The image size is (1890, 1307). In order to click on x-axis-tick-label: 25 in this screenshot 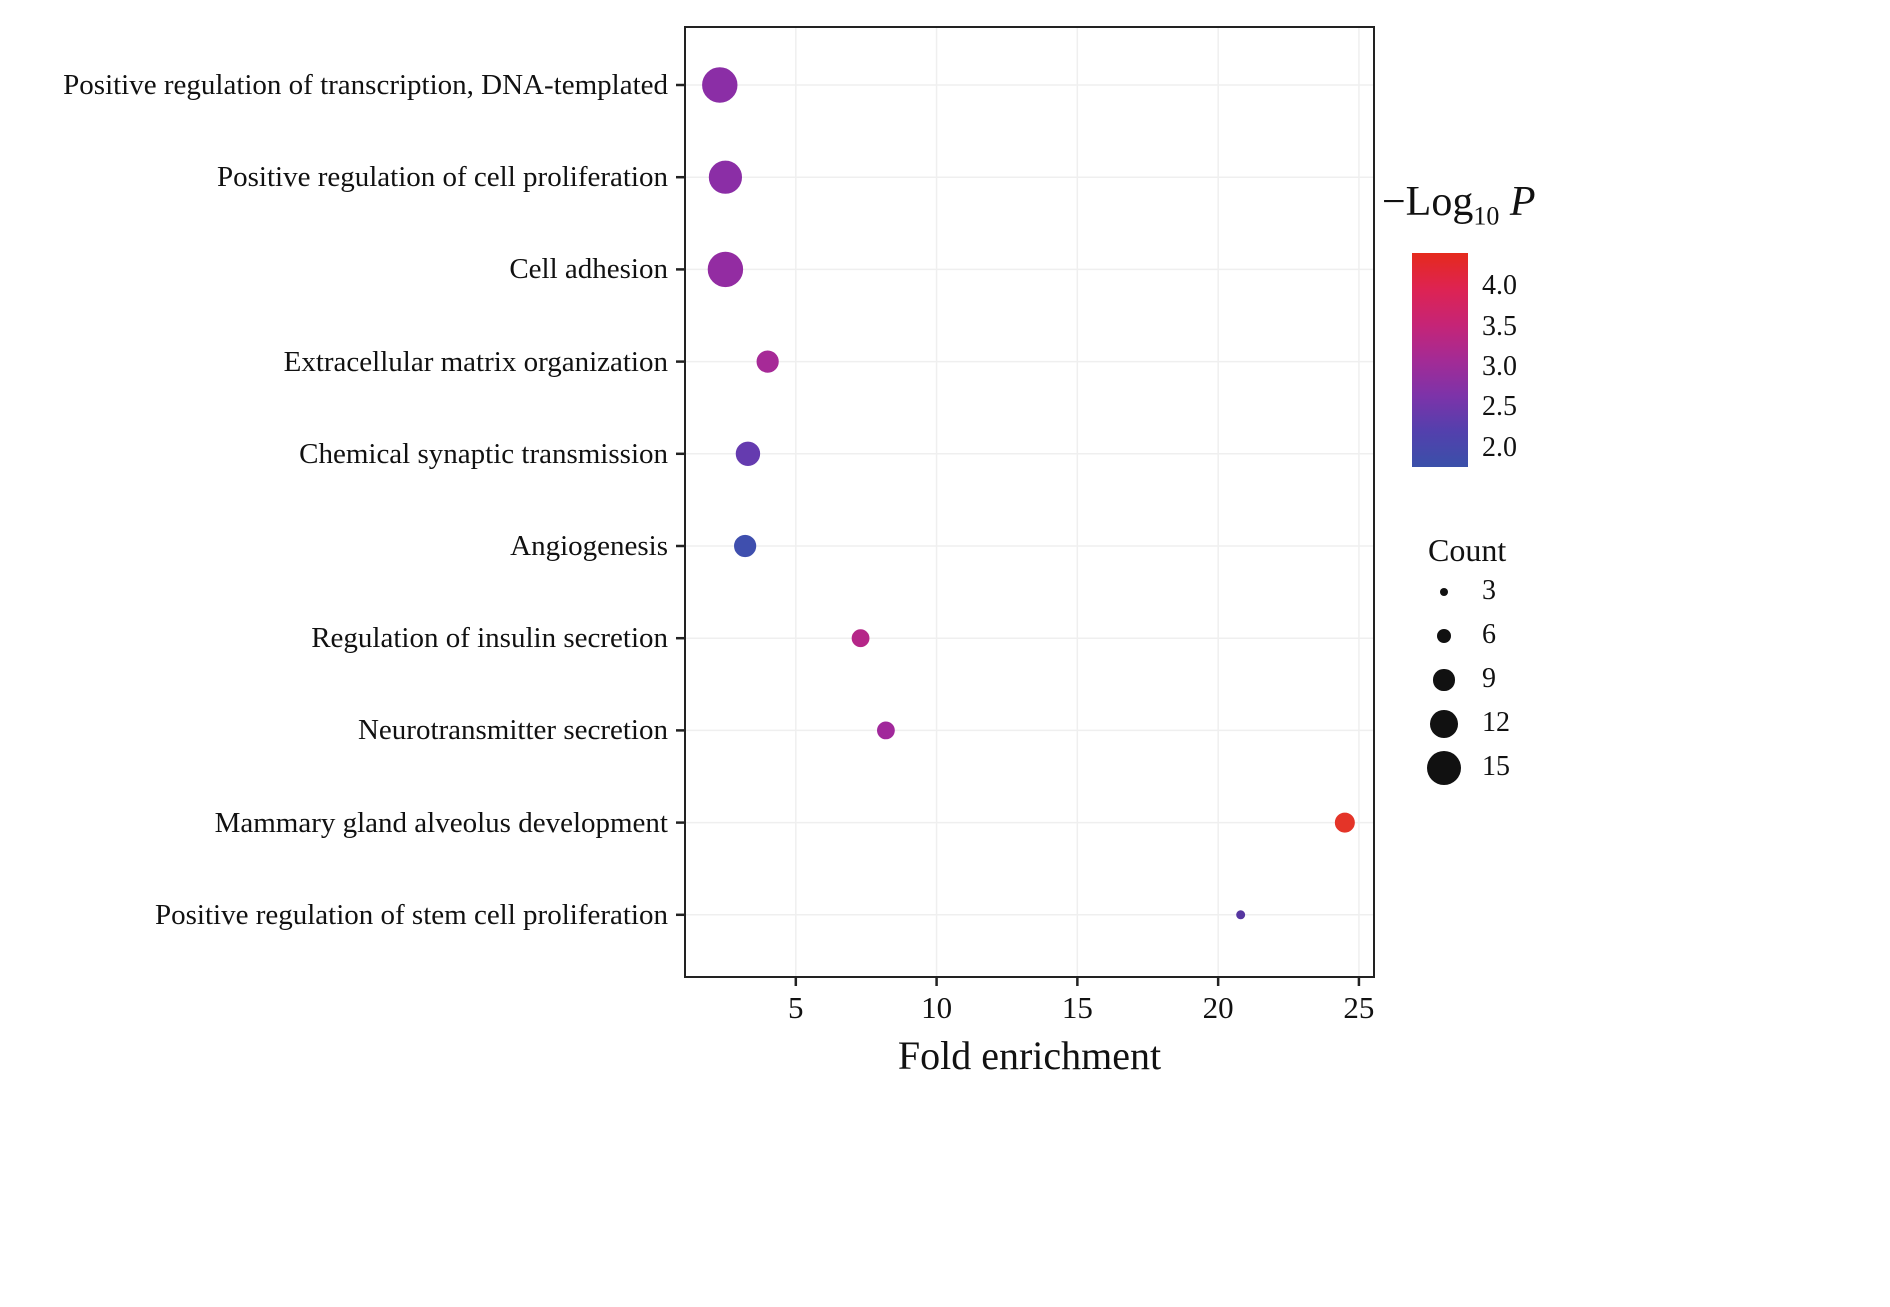, I will do `click(1359, 1007)`.